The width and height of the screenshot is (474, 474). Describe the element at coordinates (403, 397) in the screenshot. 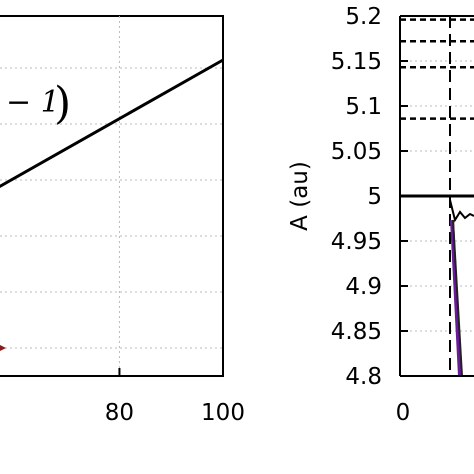

I see `right-x-ticks: 0` at that location.